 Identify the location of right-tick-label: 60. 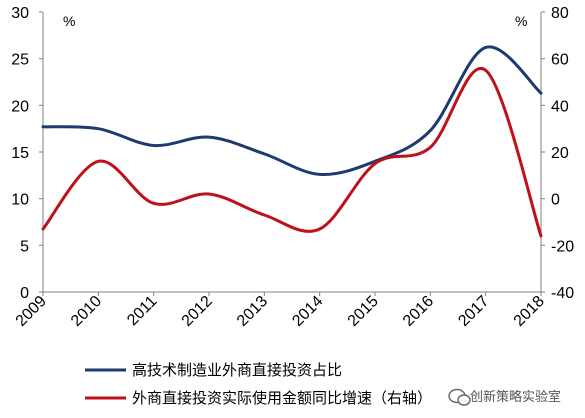
(560, 60).